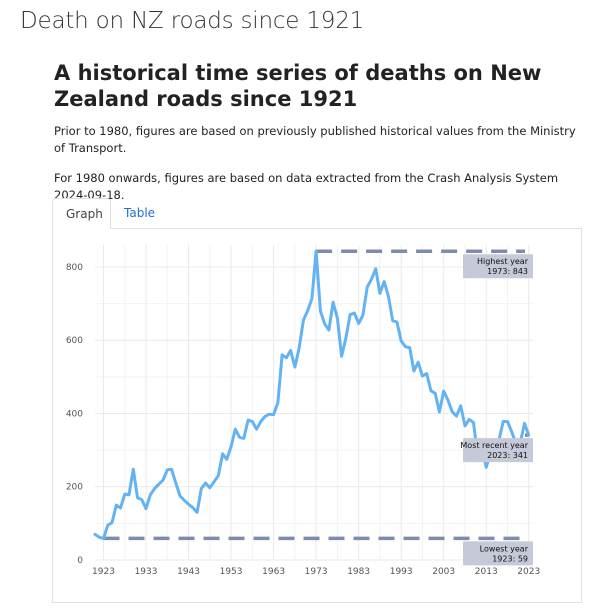  Describe the element at coordinates (486, 572) in the screenshot. I see `x-tick-label: 2013` at that location.